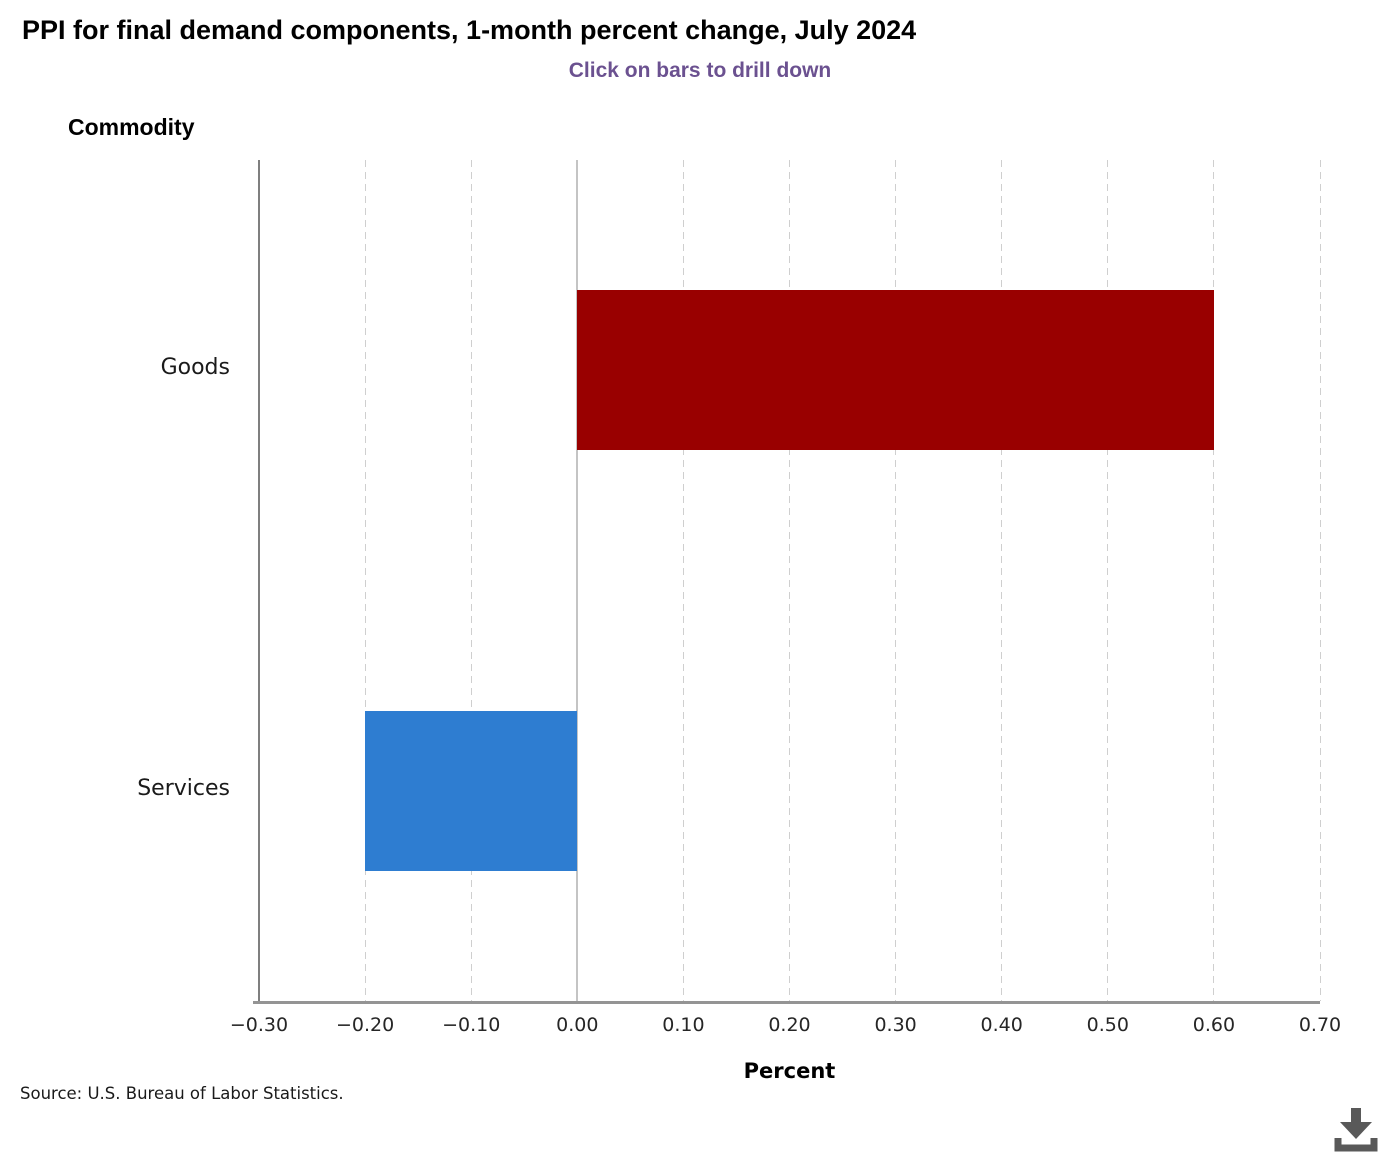 The image size is (1400, 1160). I want to click on x-tick-label: 0.70, so click(1320, 1025).